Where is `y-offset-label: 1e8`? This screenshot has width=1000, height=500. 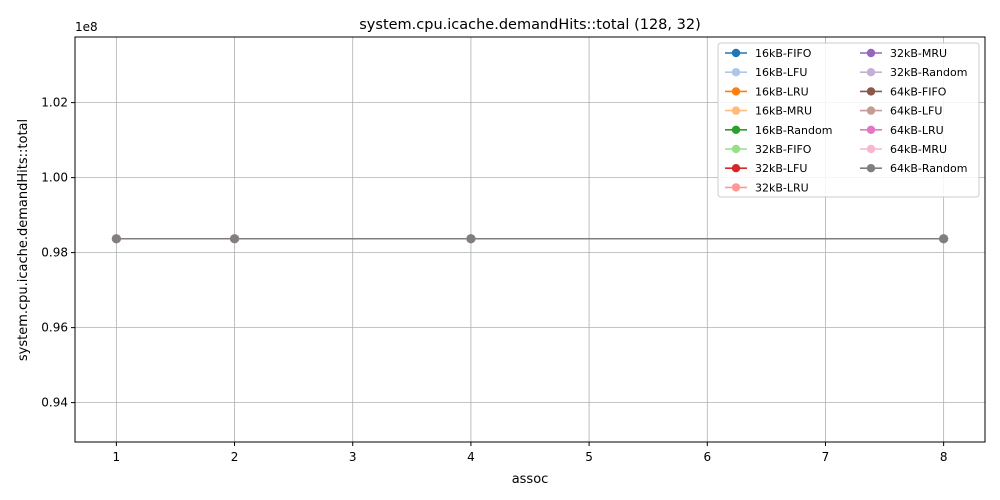 y-offset-label: 1e8 is located at coordinates (86, 27).